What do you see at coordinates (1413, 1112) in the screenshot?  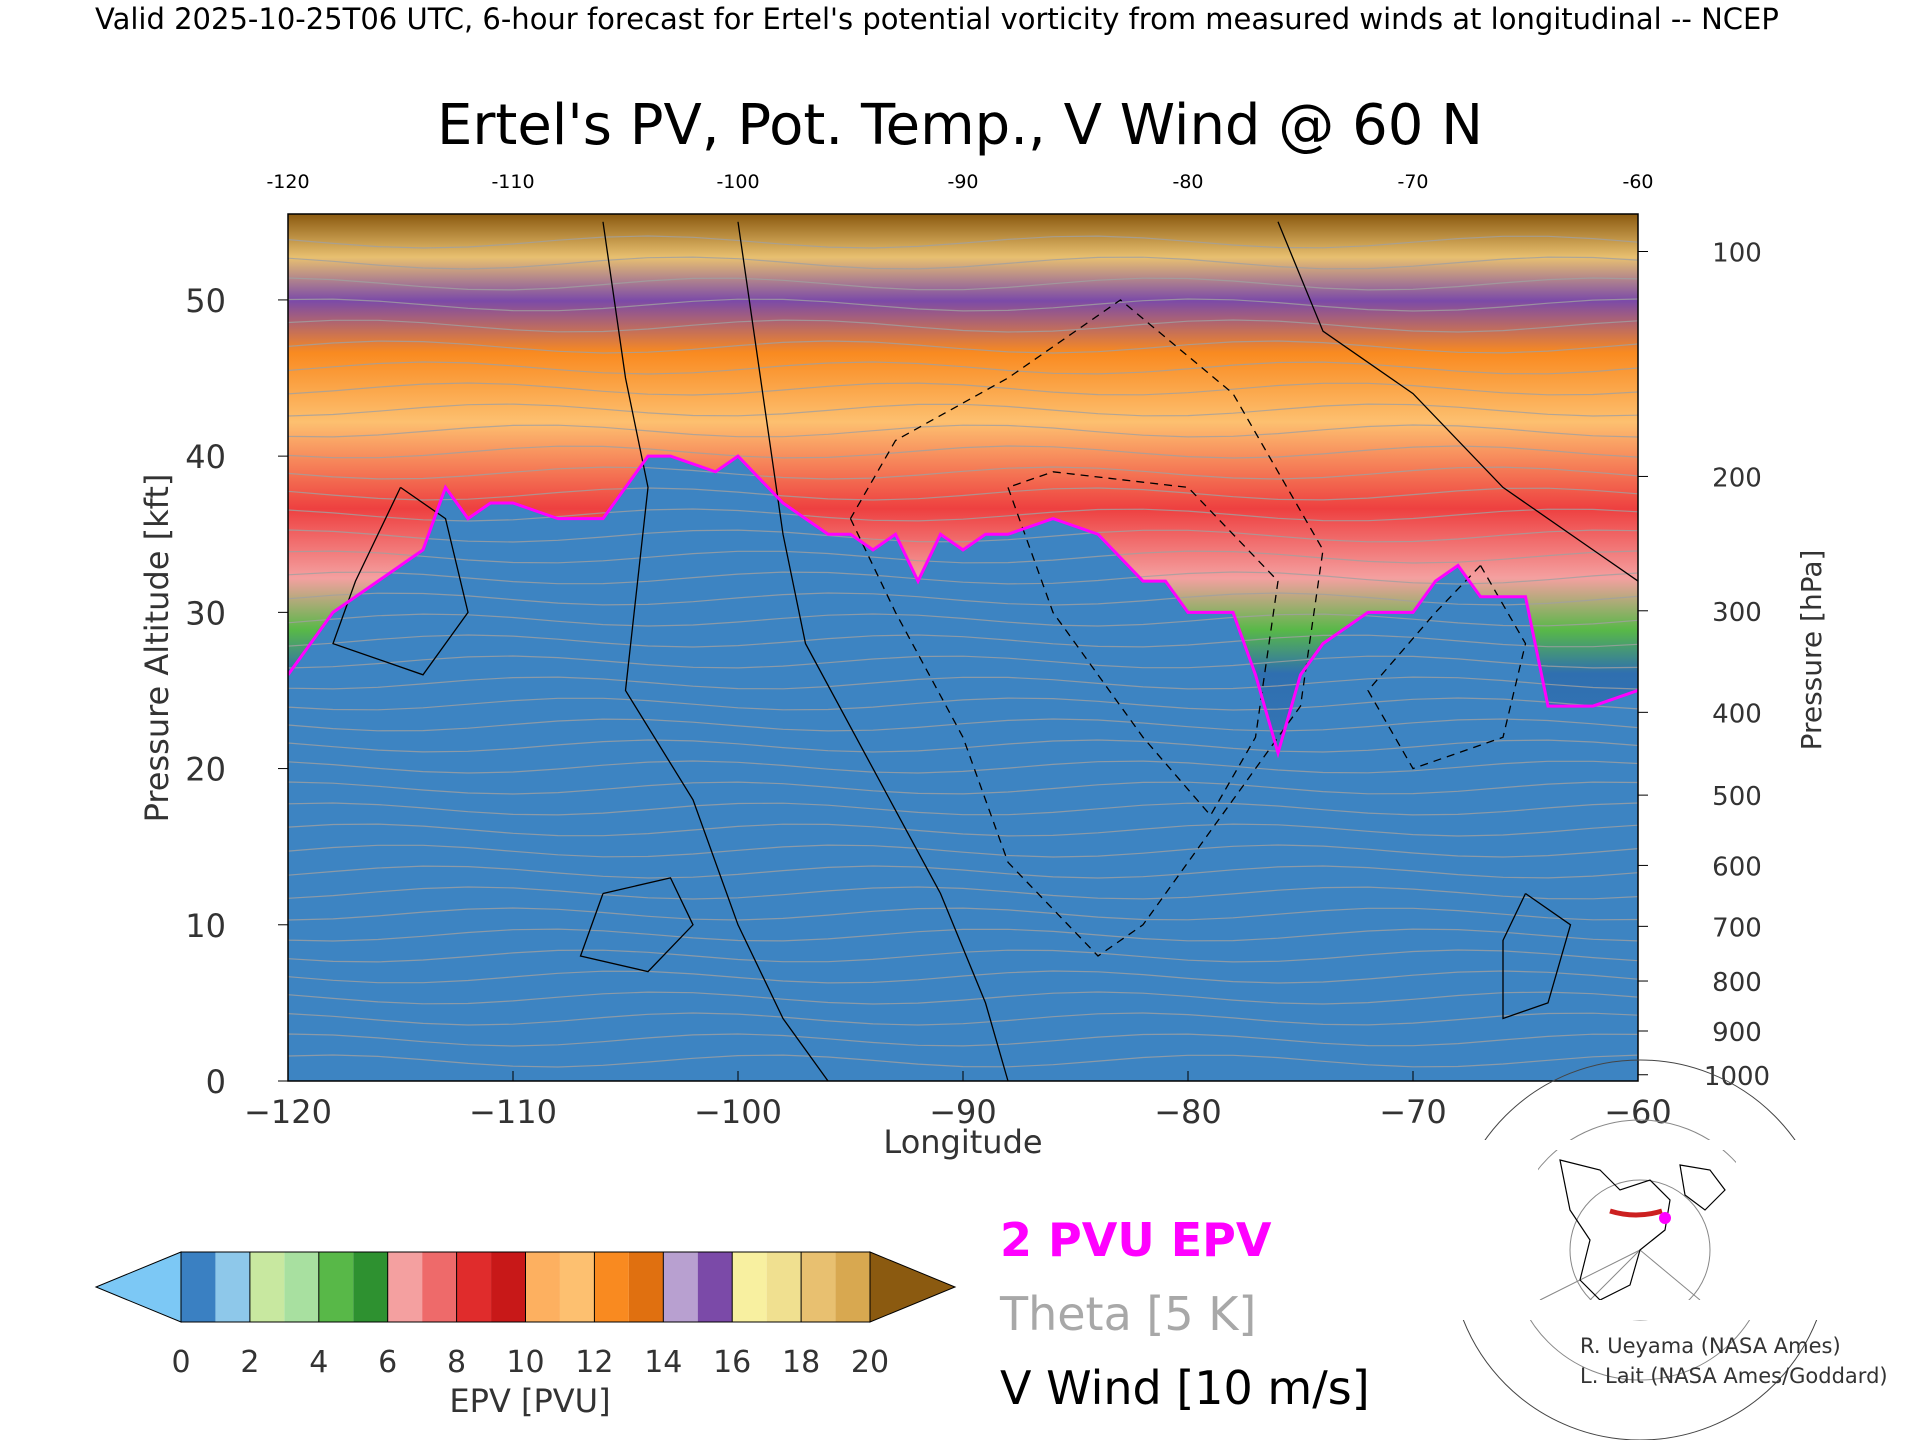 I see `x-tick-label: −70` at bounding box center [1413, 1112].